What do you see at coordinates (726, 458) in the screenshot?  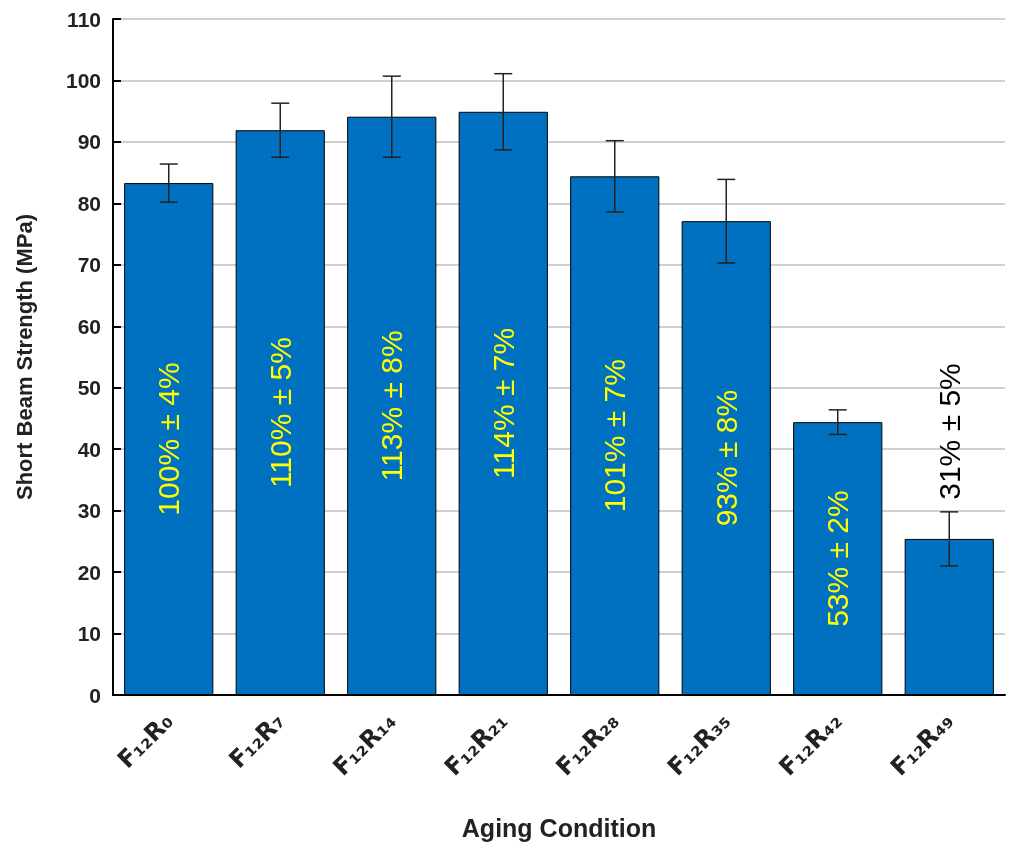 I see `annotation: 93% ± 8%` at bounding box center [726, 458].